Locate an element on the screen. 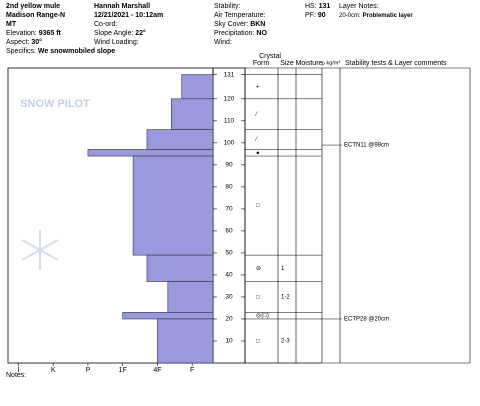 The image size is (480, 406). field-label: Air Temperature: is located at coordinates (240, 15).